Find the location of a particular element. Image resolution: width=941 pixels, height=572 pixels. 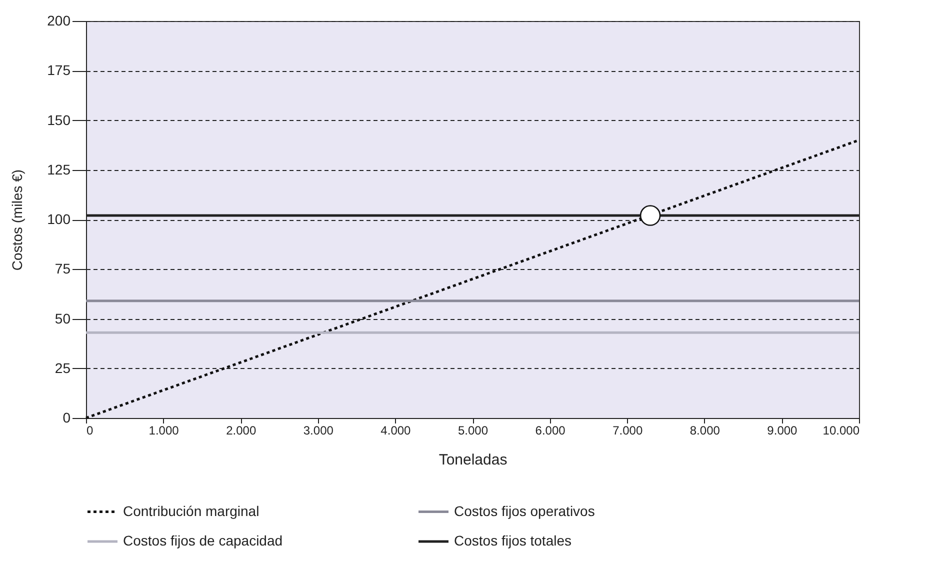

legend-label: Contribución marginal is located at coordinates (191, 510).